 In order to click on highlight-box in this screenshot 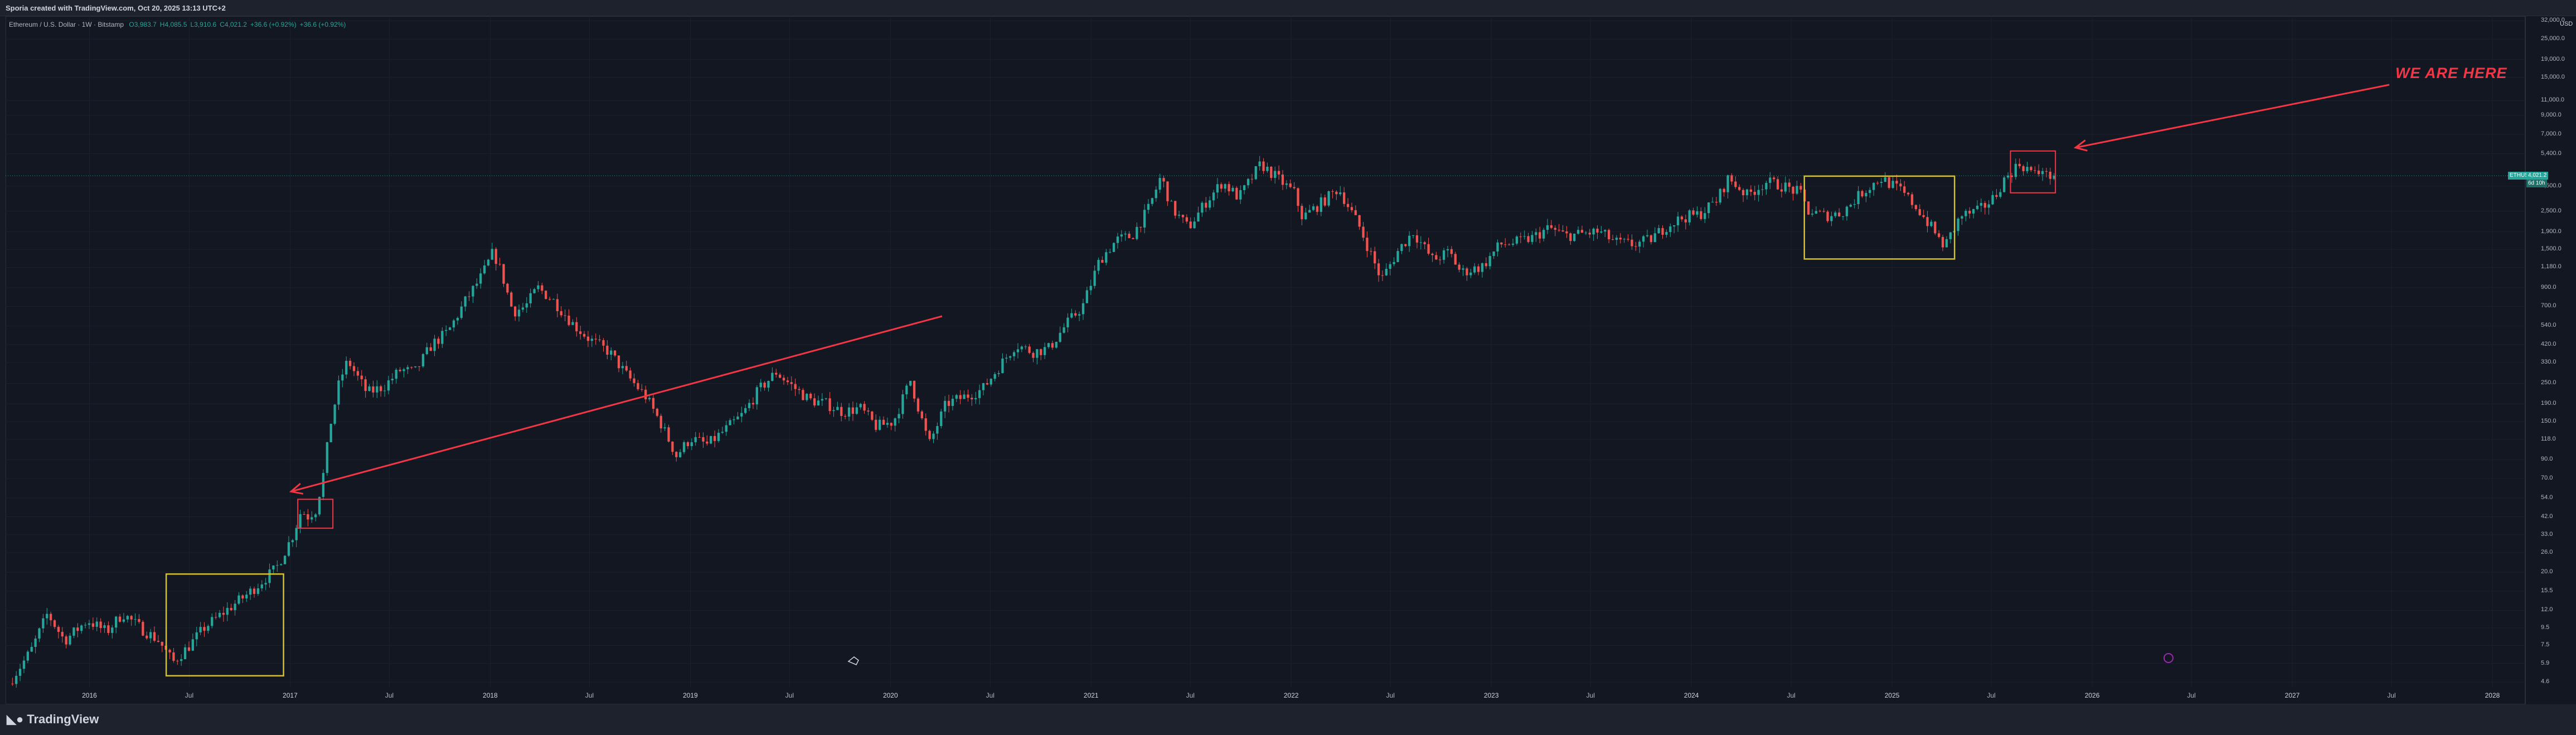, I will do `click(1880, 218)`.